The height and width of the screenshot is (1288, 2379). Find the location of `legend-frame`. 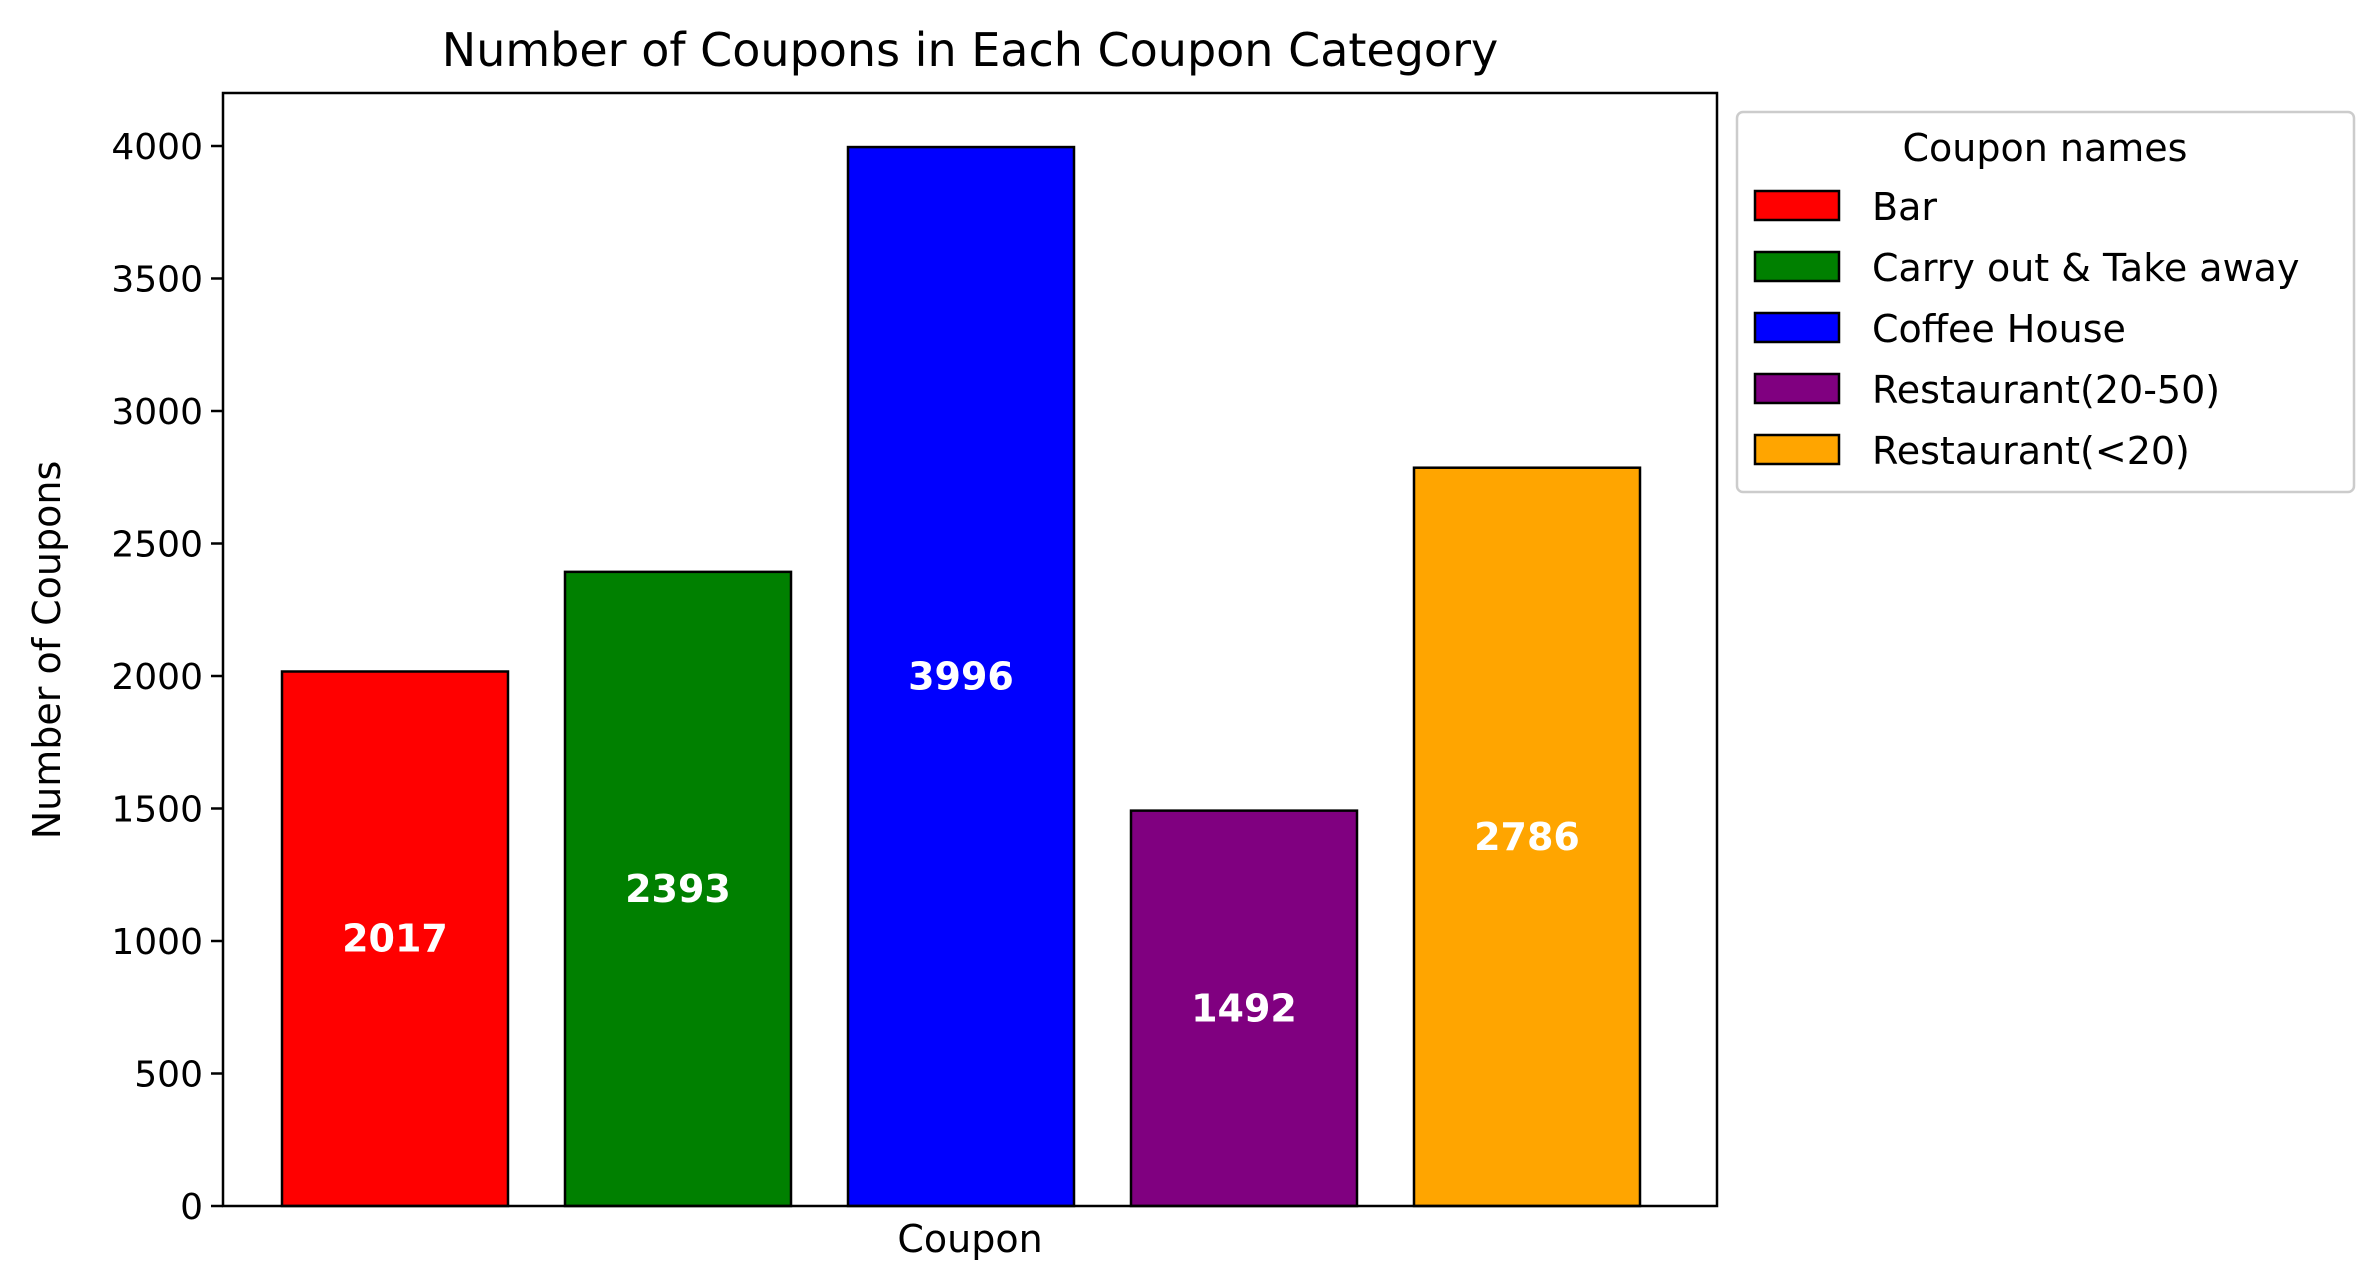

legend-frame is located at coordinates (2045, 302).